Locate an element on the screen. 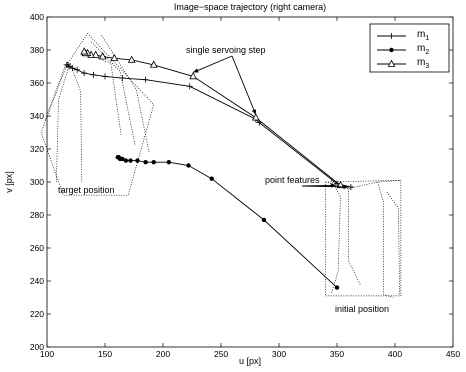 Image resolution: width=466 pixels, height=372 pixels. x-tick-label: 150 is located at coordinates (105, 354).